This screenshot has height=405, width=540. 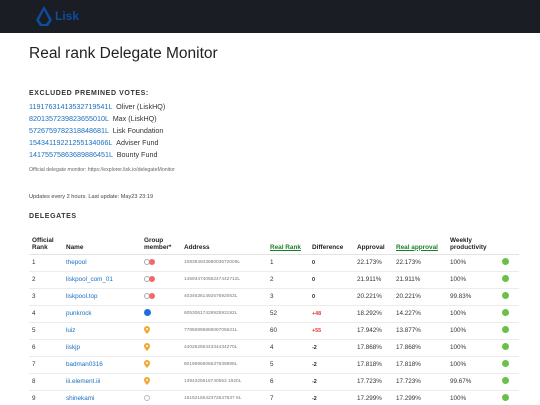 I want to click on list-item: 15434119221255134066L Adviser Fund, so click(x=97, y=143).